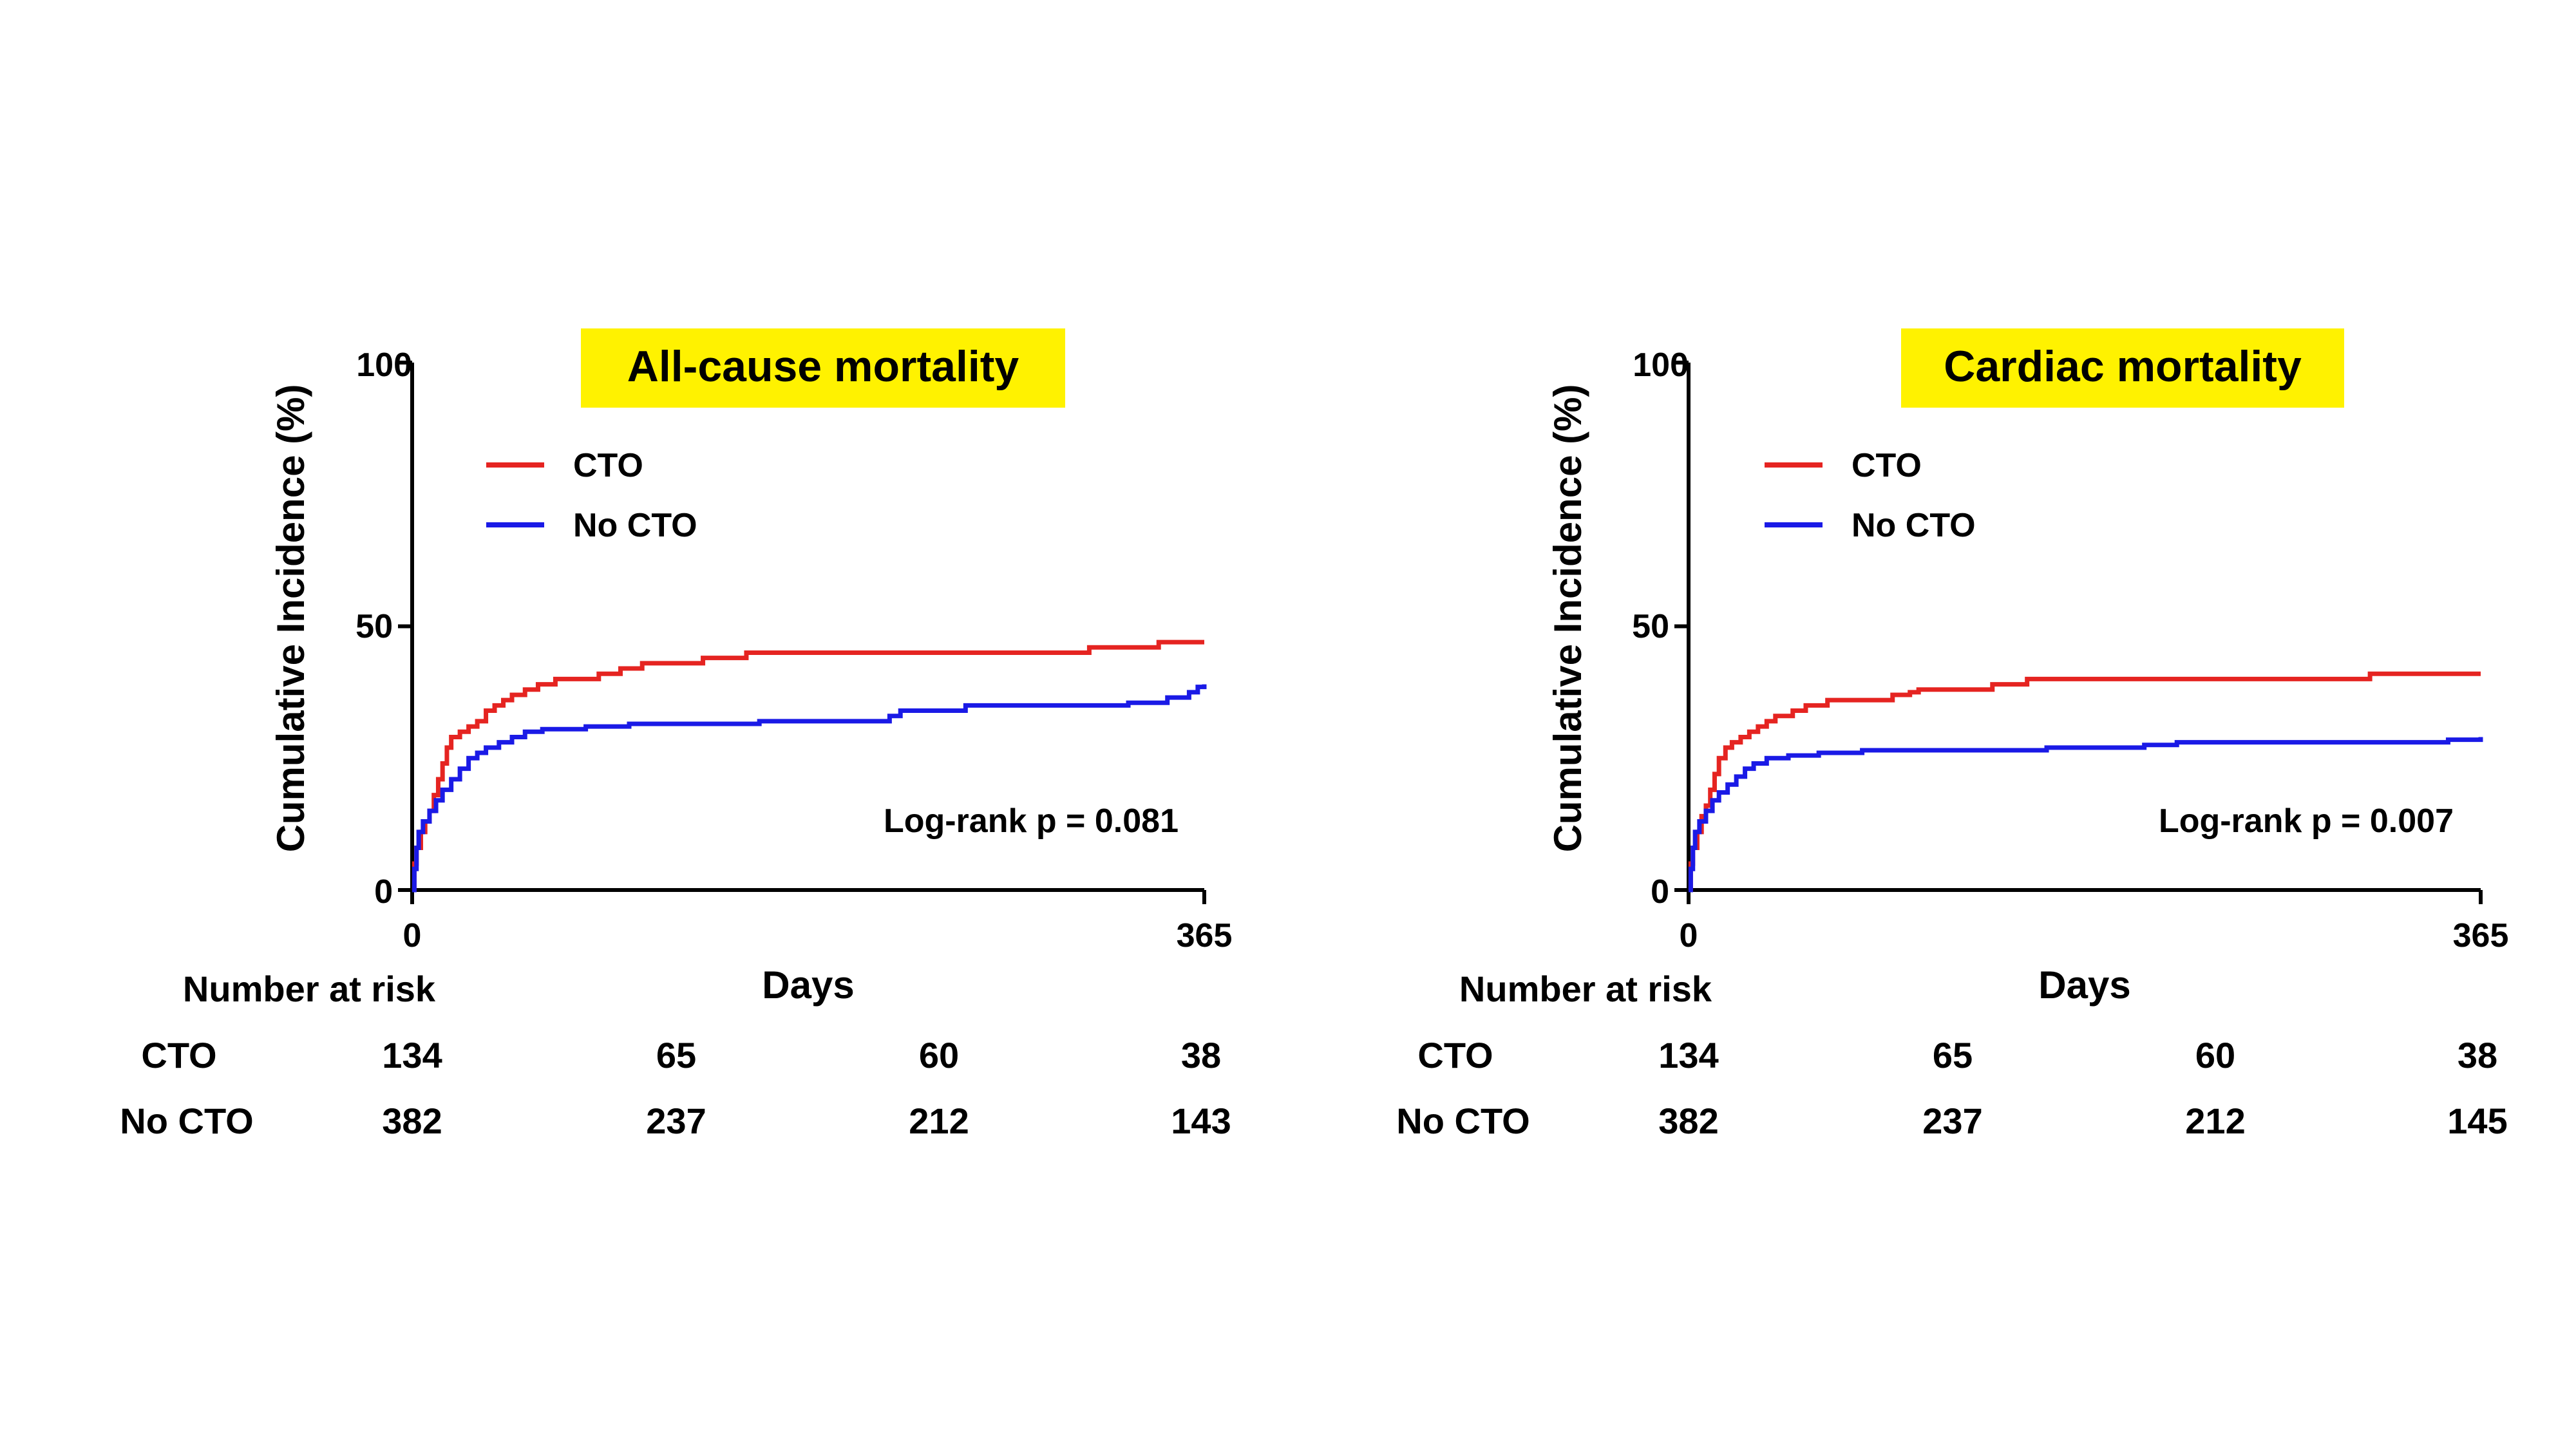  I want to click on chart-title: Cardiac mortality, so click(2123, 366).